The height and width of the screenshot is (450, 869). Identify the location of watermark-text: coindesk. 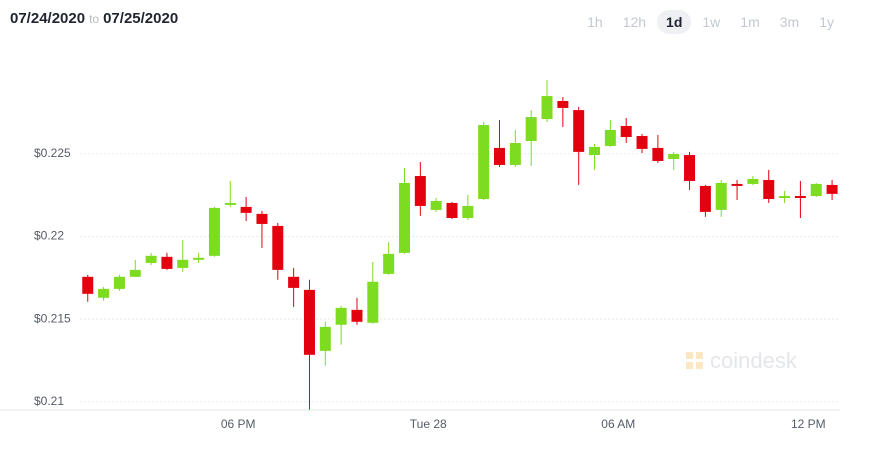
(754, 360).